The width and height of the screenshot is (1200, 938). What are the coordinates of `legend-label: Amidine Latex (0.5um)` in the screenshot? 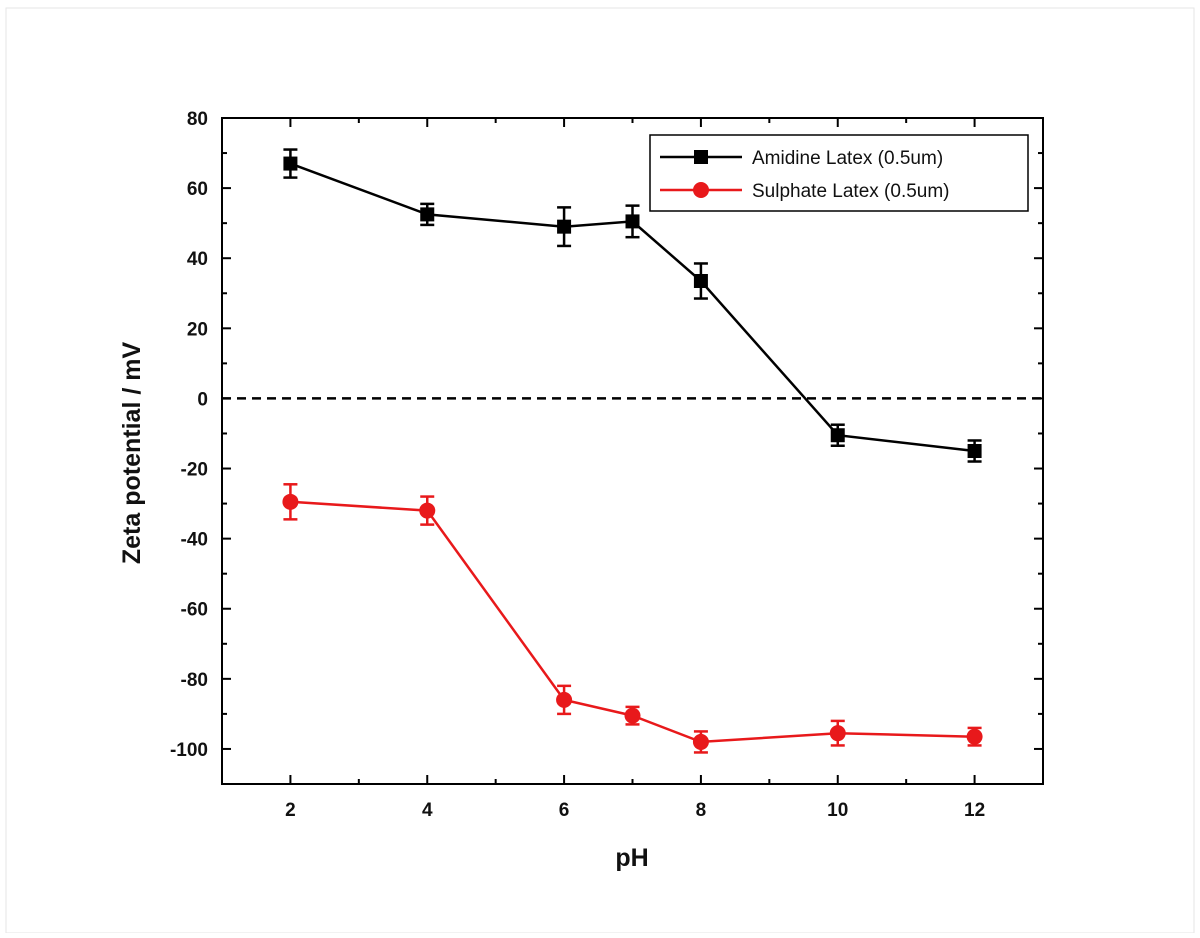 It's located at (847, 158).